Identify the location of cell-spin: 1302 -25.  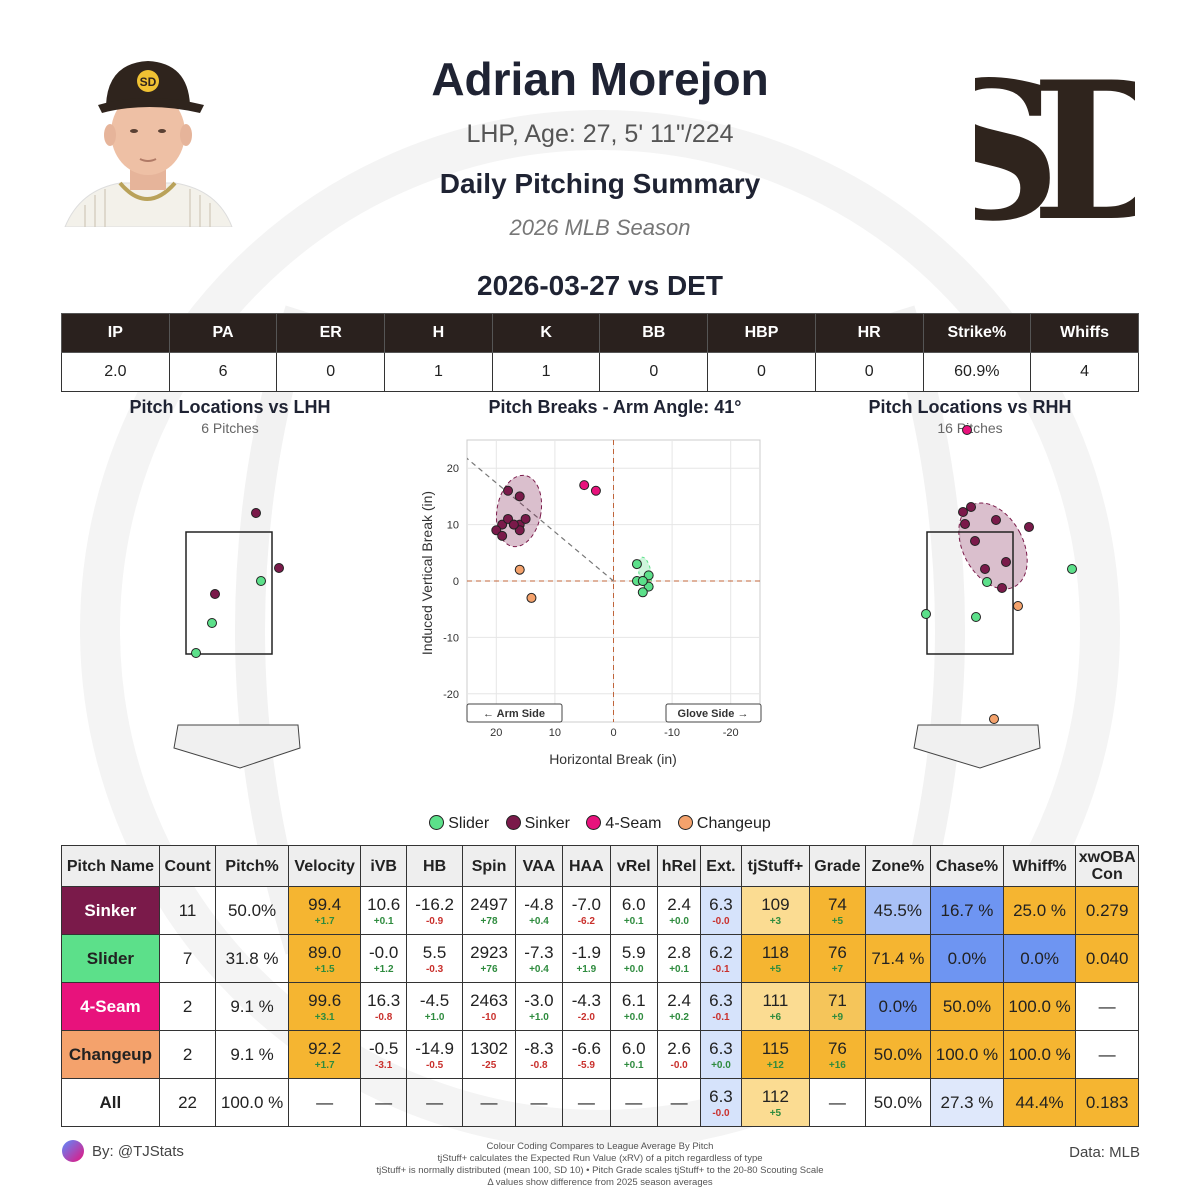
(489, 1054).